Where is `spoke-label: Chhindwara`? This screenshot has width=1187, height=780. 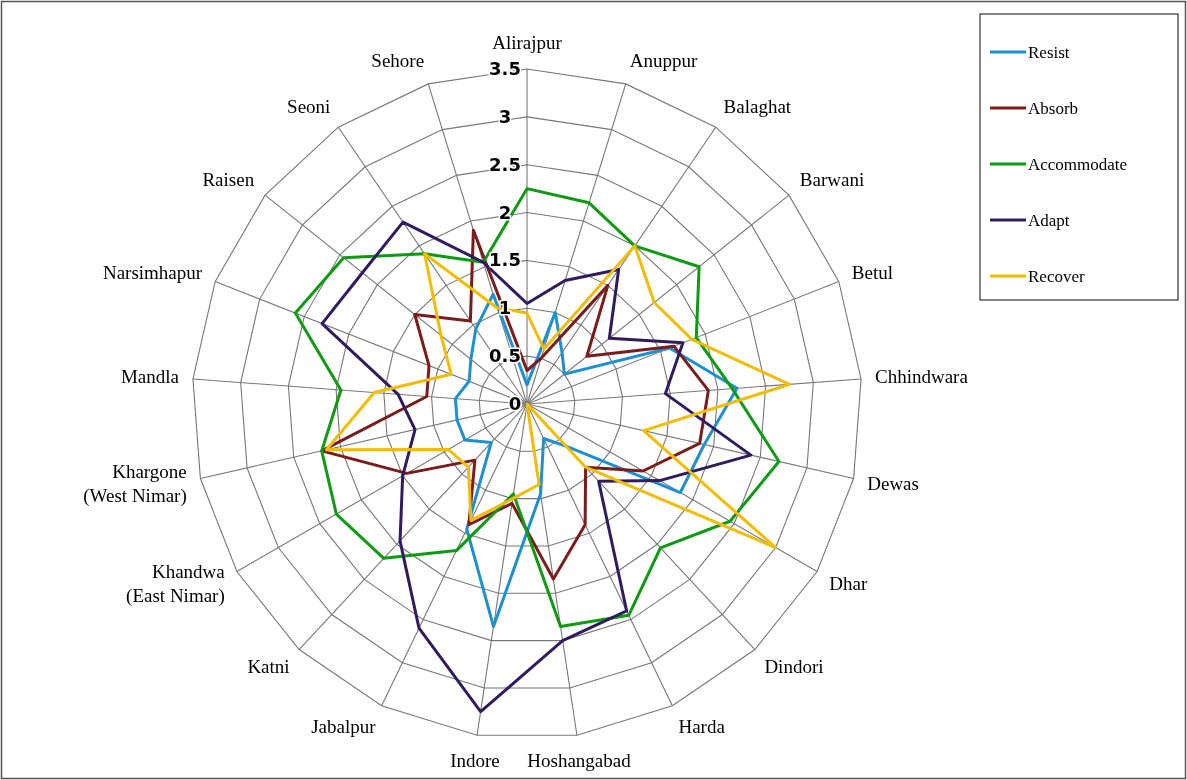
spoke-label: Chhindwara is located at coordinates (922, 377).